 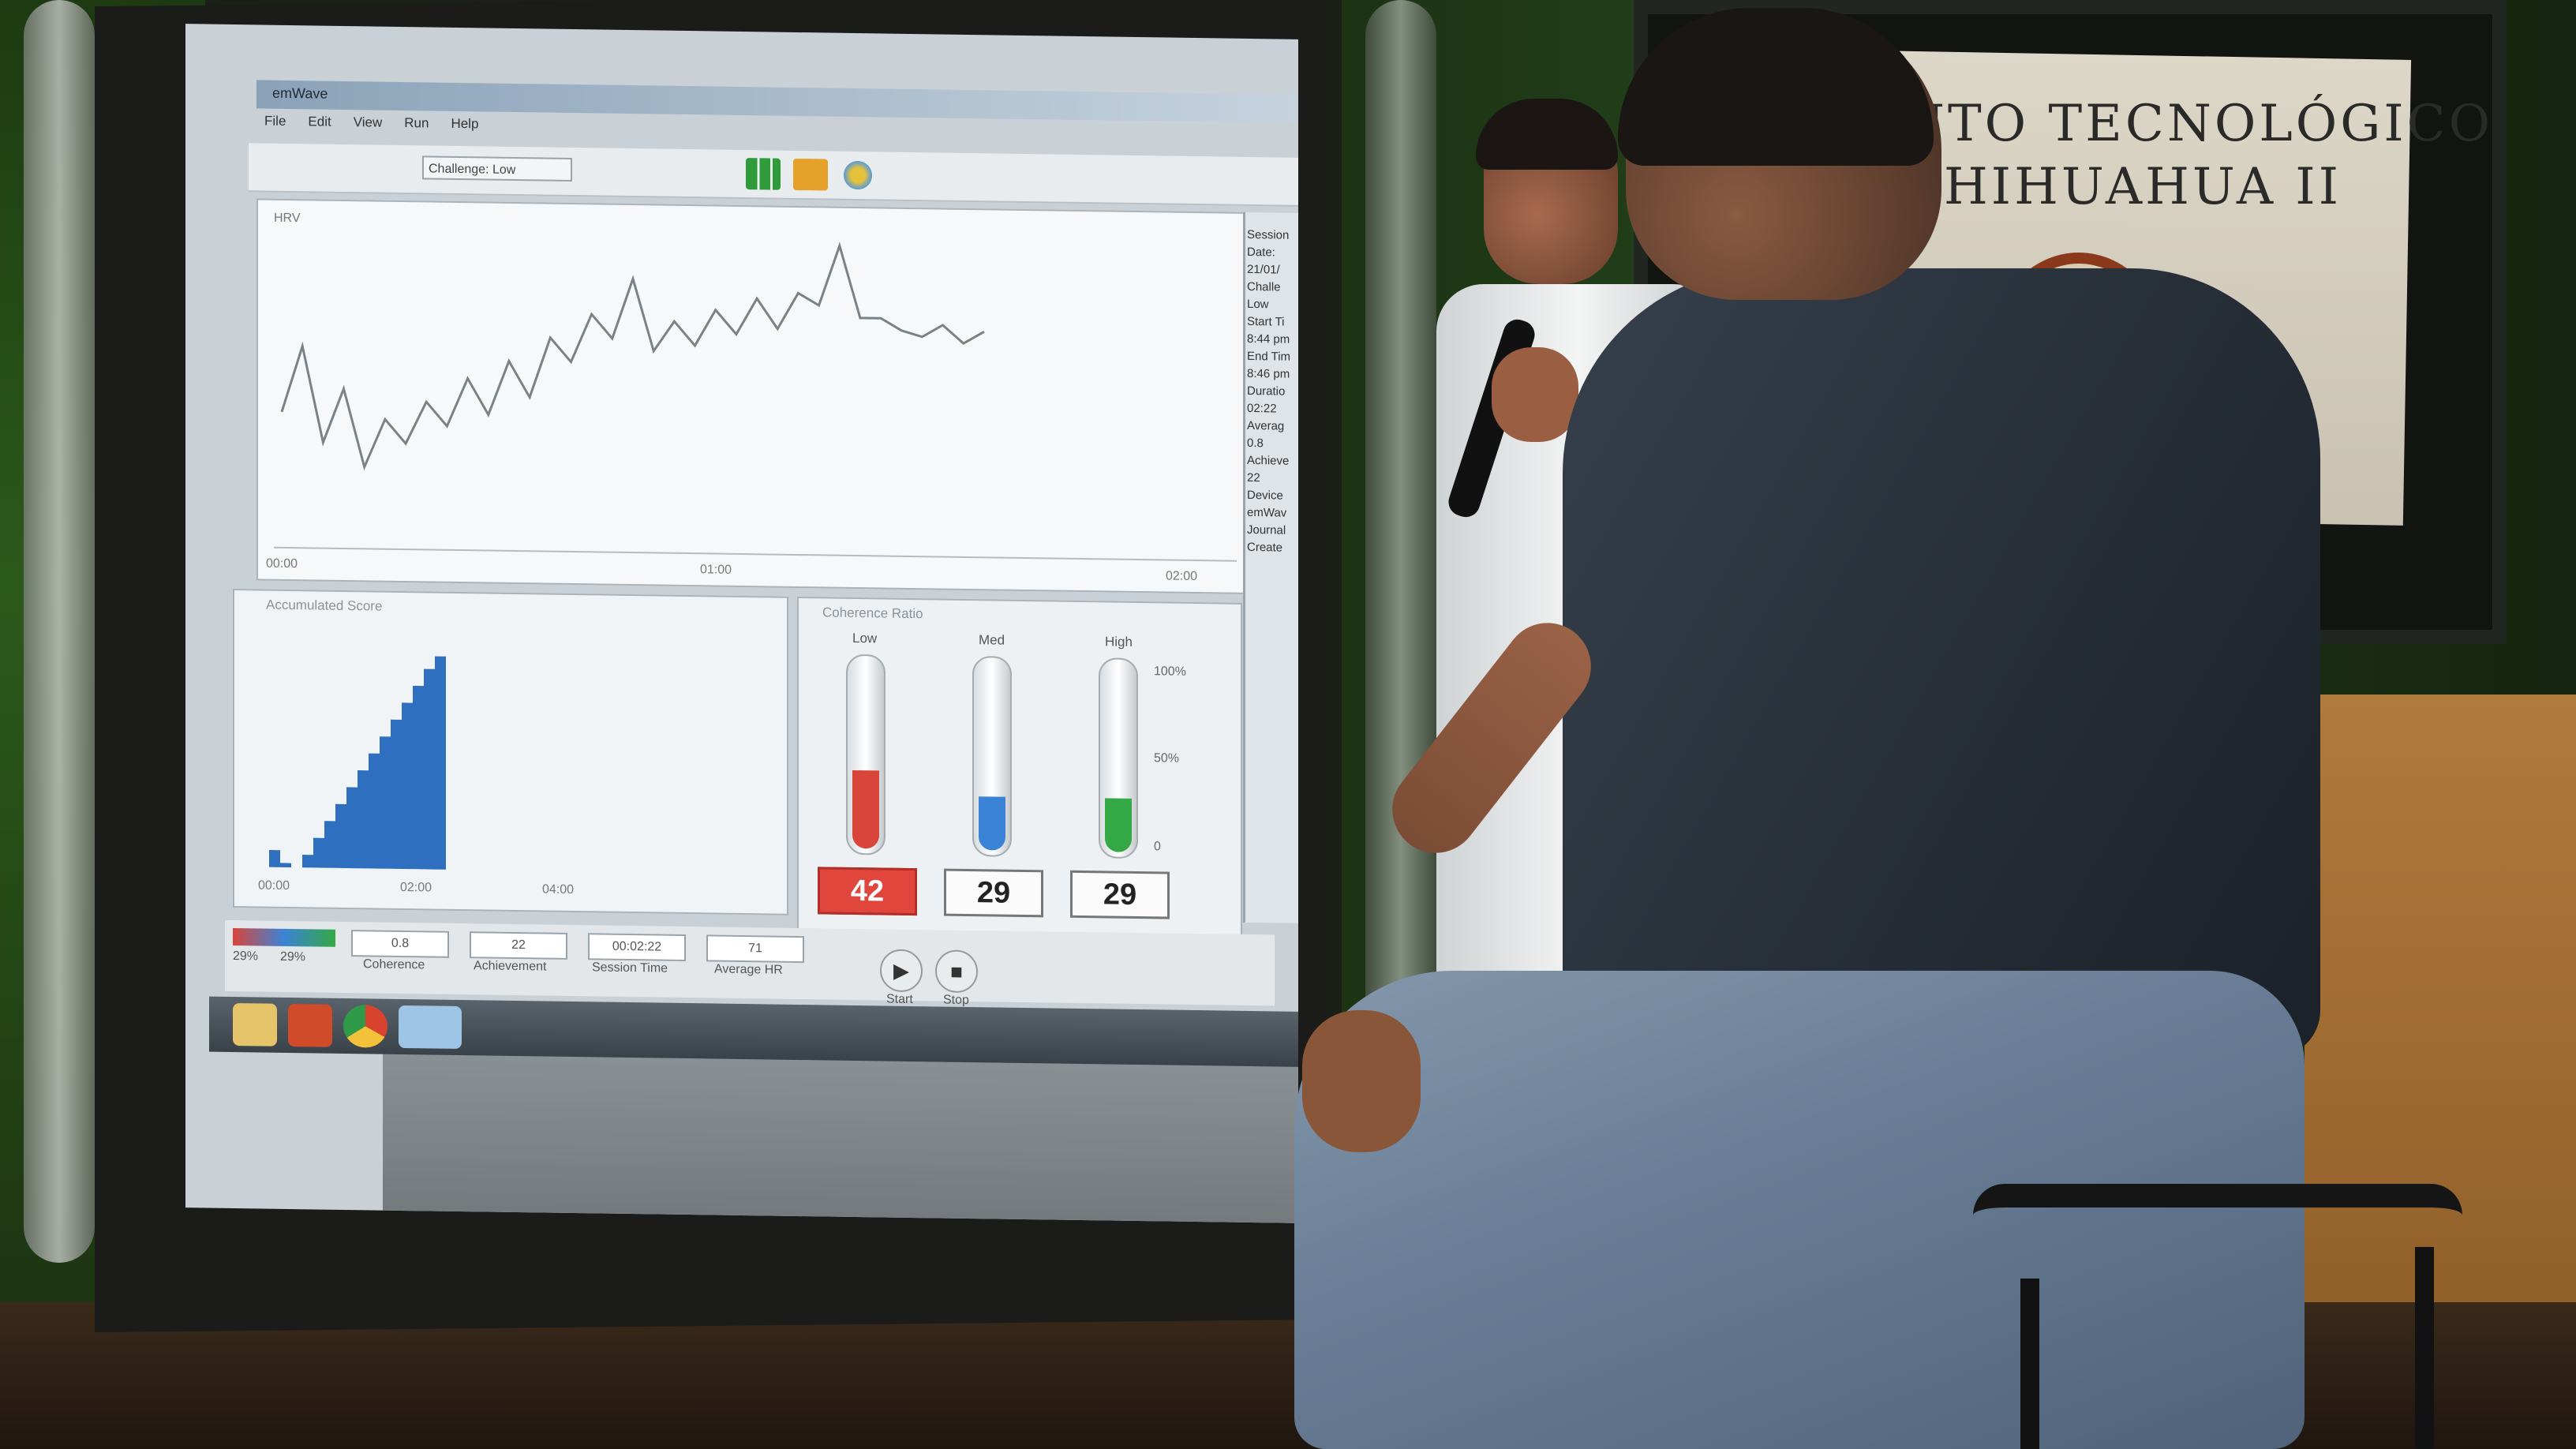 What do you see at coordinates (1267, 512) in the screenshot?
I see `sidebar-item: emWav` at bounding box center [1267, 512].